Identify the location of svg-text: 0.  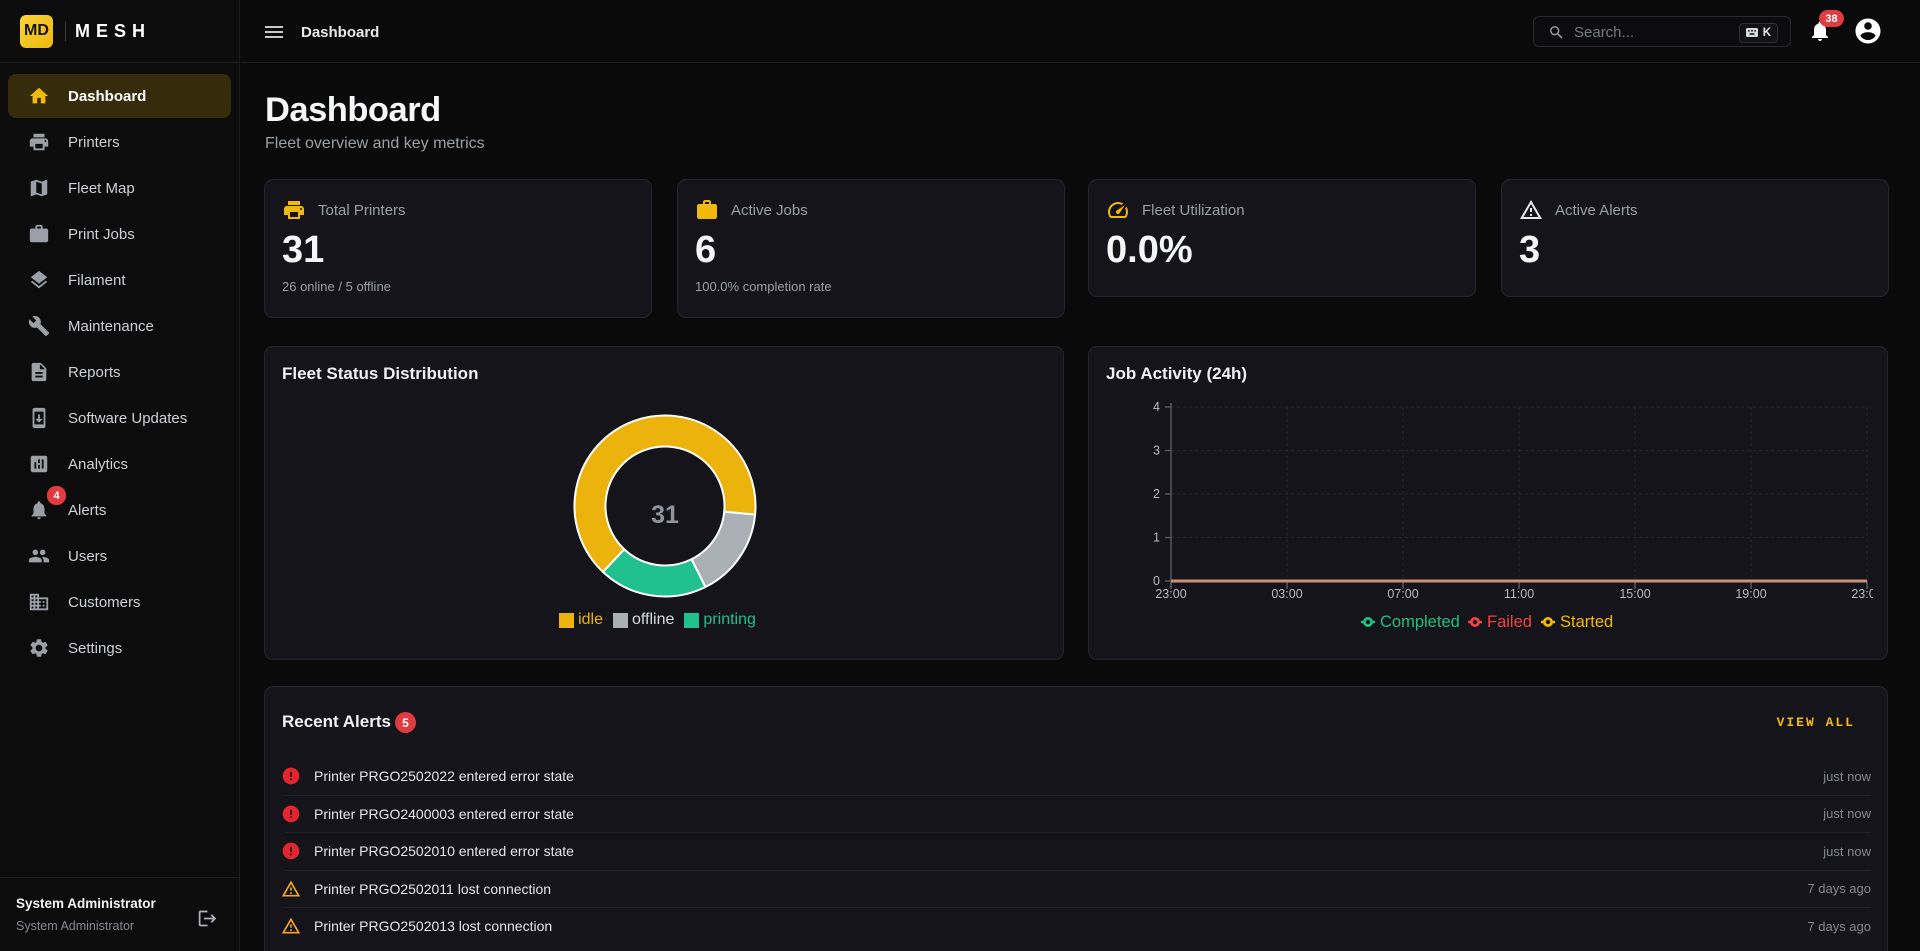
(1156, 581).